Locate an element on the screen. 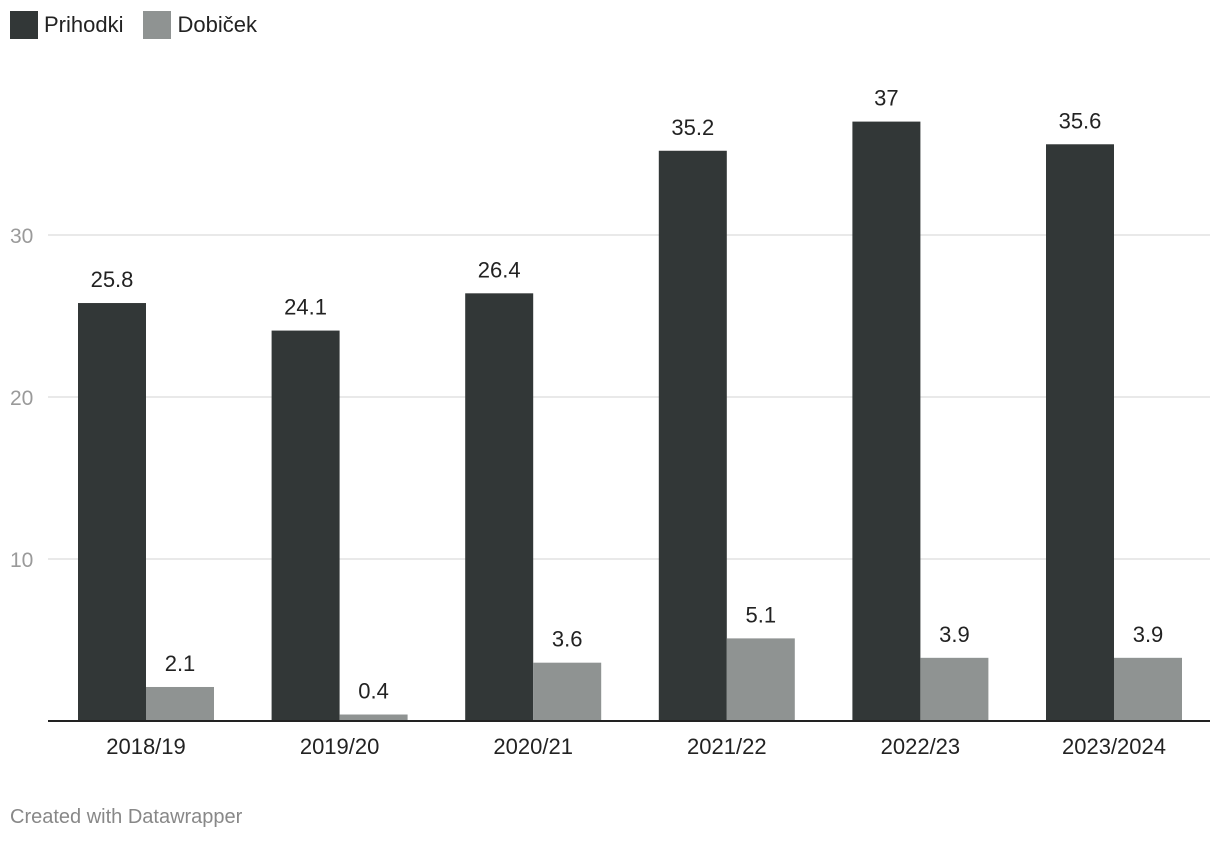  x-tick-label-4: 2022/23 is located at coordinates (921, 746).